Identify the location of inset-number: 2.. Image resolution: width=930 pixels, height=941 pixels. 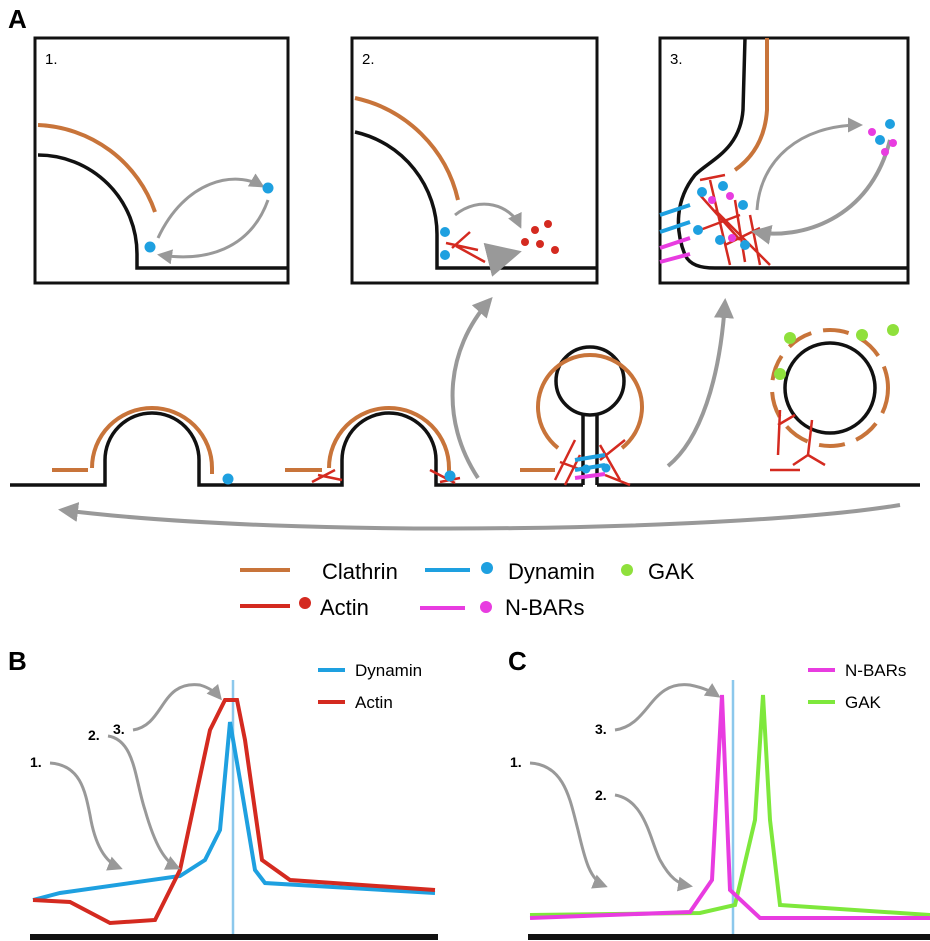
(368, 59).